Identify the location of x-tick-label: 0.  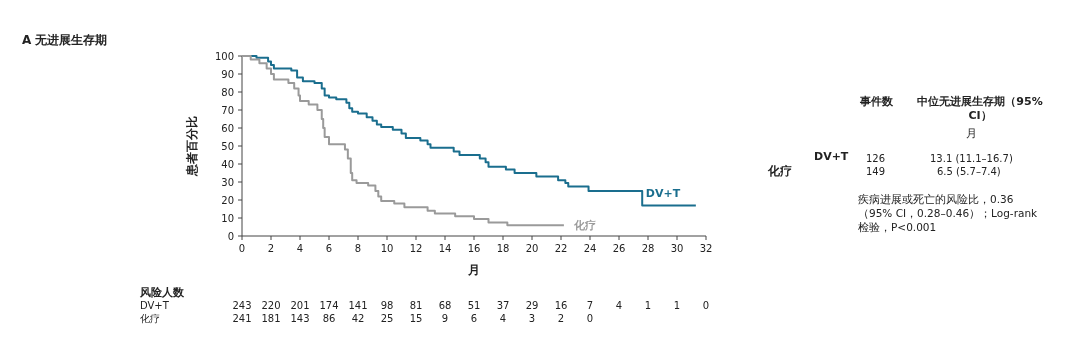
(242, 248).